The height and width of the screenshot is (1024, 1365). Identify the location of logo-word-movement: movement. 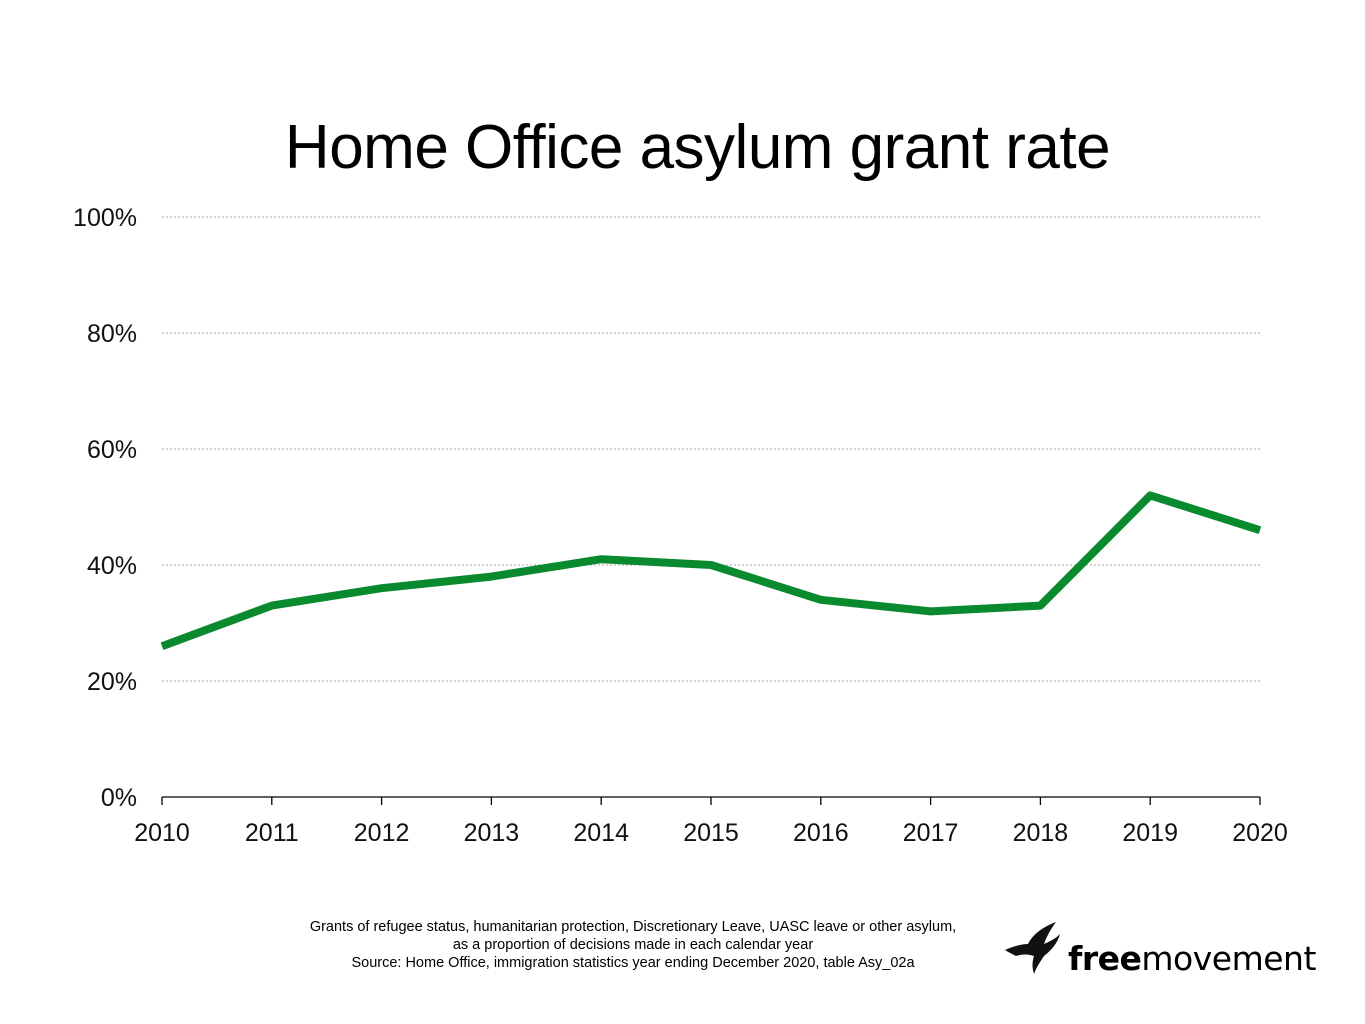
(1228, 958).